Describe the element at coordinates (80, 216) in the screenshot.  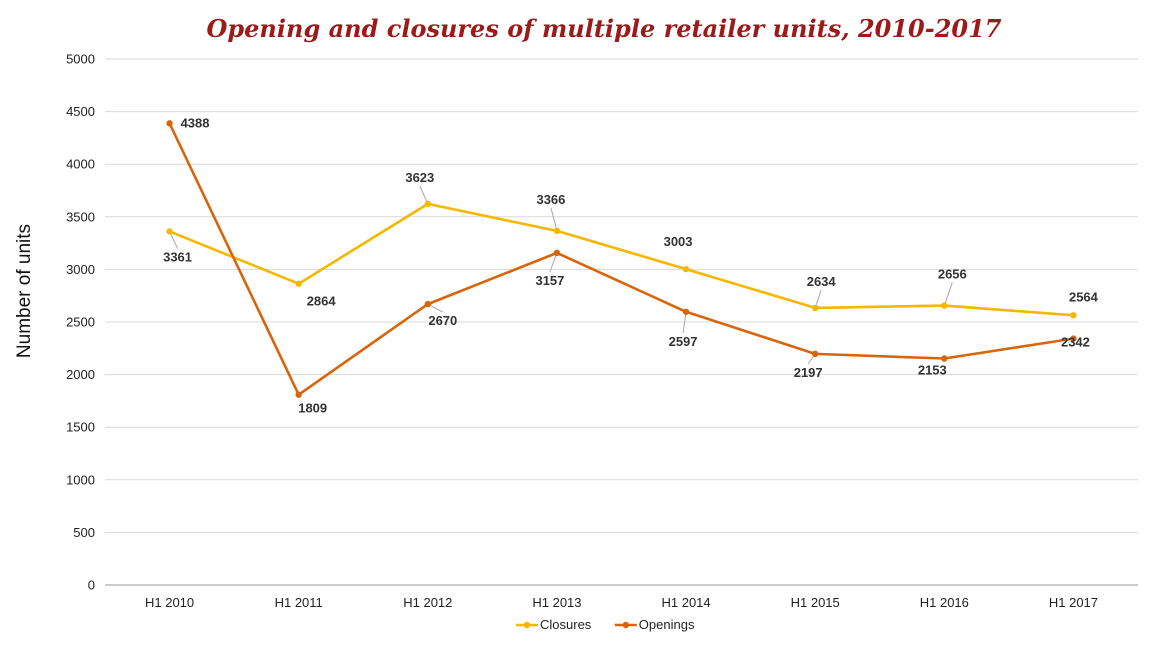
I see `y-tick-label: 3500` at that location.